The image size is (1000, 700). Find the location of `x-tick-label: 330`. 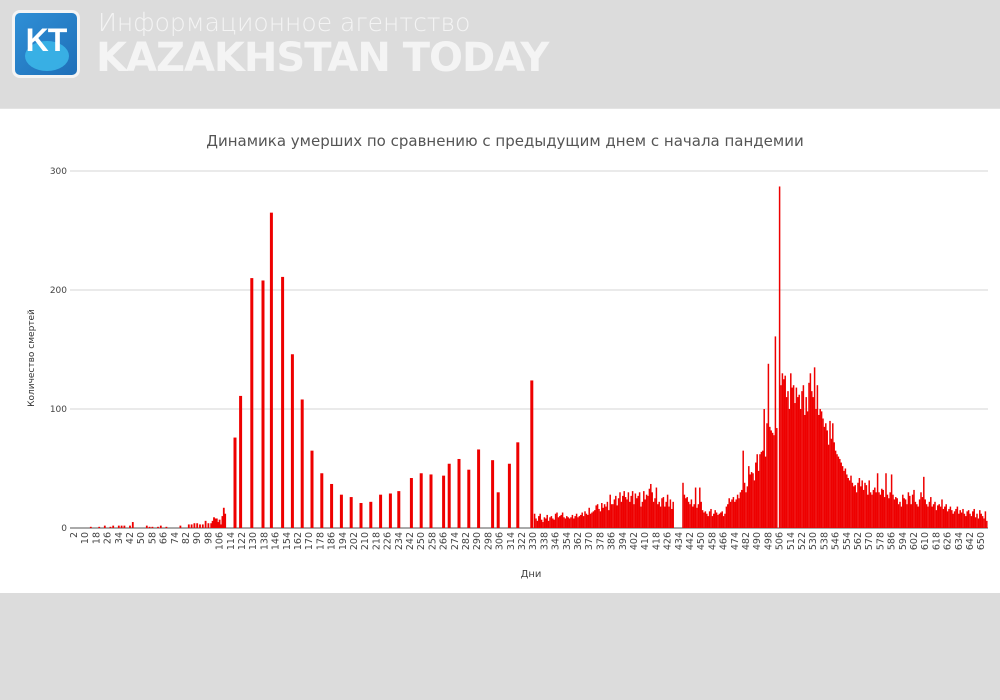

x-tick-label: 330 is located at coordinates (533, 541).